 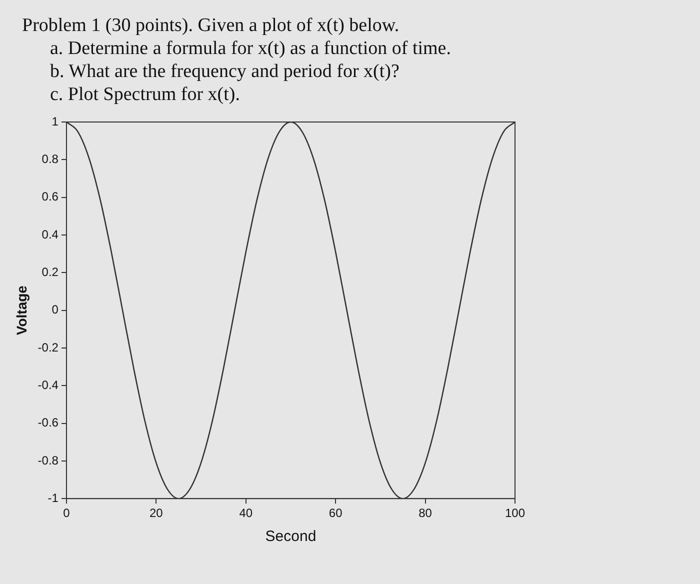 I want to click on x-tick-label: 60, so click(x=335, y=513).